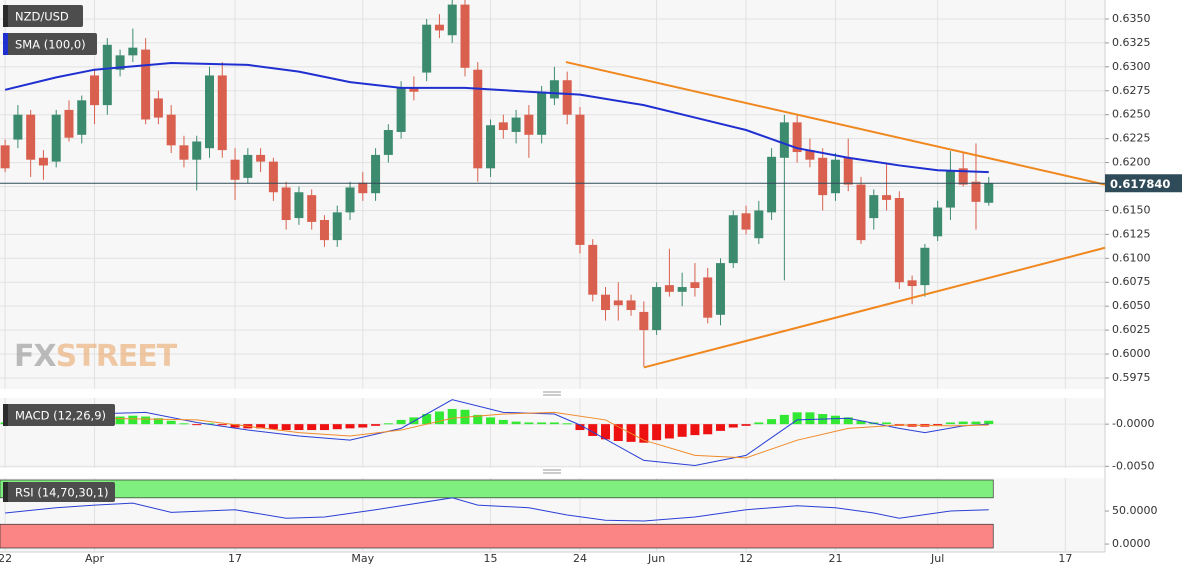 Image resolution: width=1182 pixels, height=571 pixels. I want to click on y-tick-label: 0.5975, so click(1131, 377).